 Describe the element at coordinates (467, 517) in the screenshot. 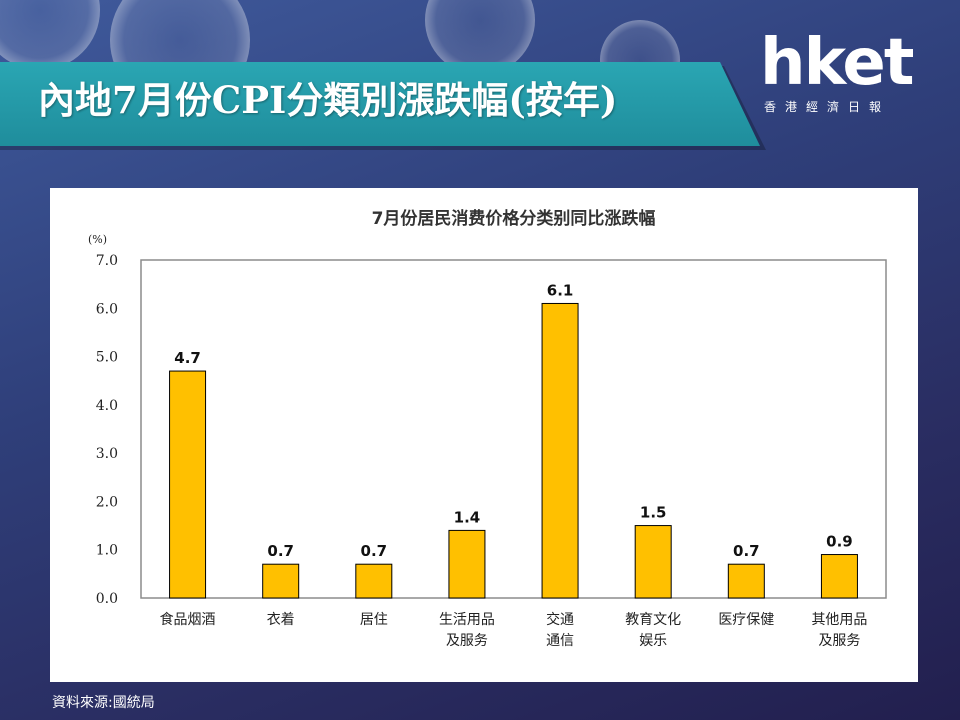

I see `bar-value-label: 1.4` at that location.